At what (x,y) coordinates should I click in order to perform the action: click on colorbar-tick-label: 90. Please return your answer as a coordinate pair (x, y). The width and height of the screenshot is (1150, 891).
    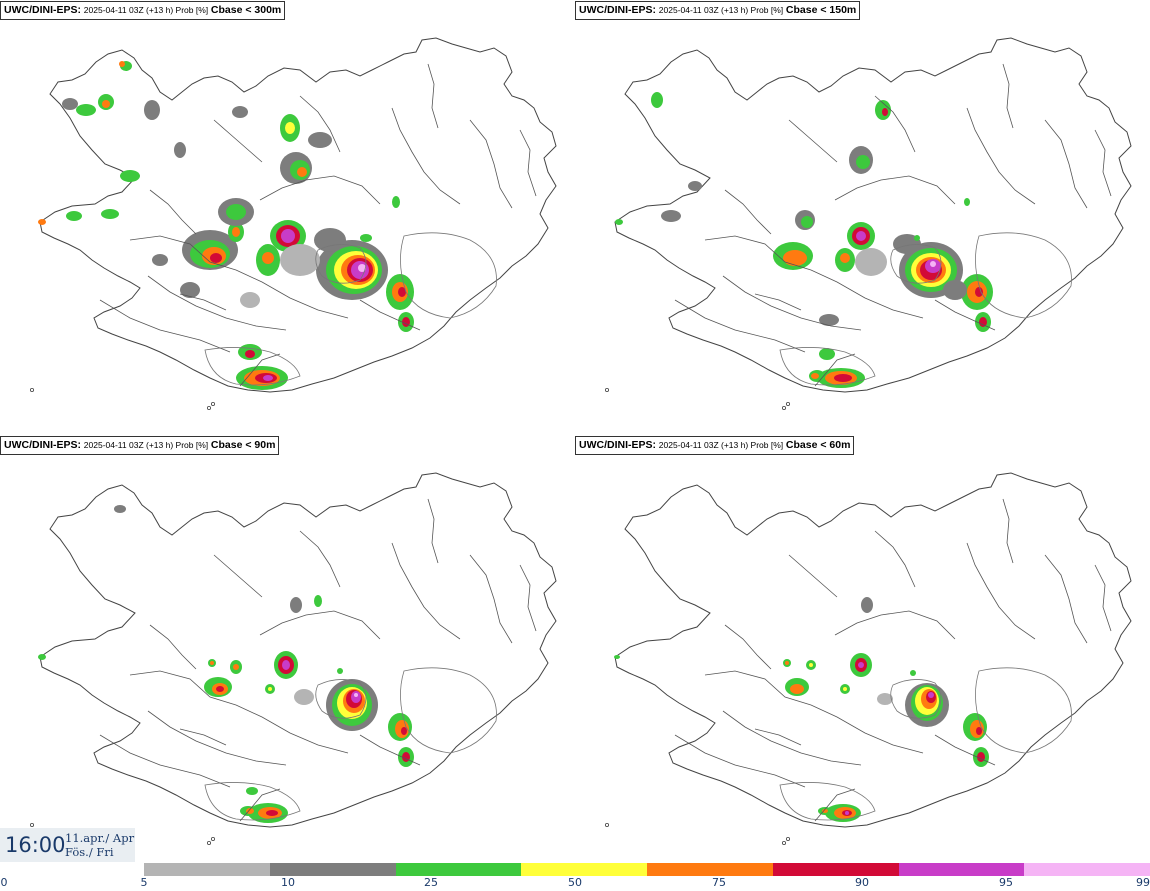
    Looking at the image, I should click on (862, 882).